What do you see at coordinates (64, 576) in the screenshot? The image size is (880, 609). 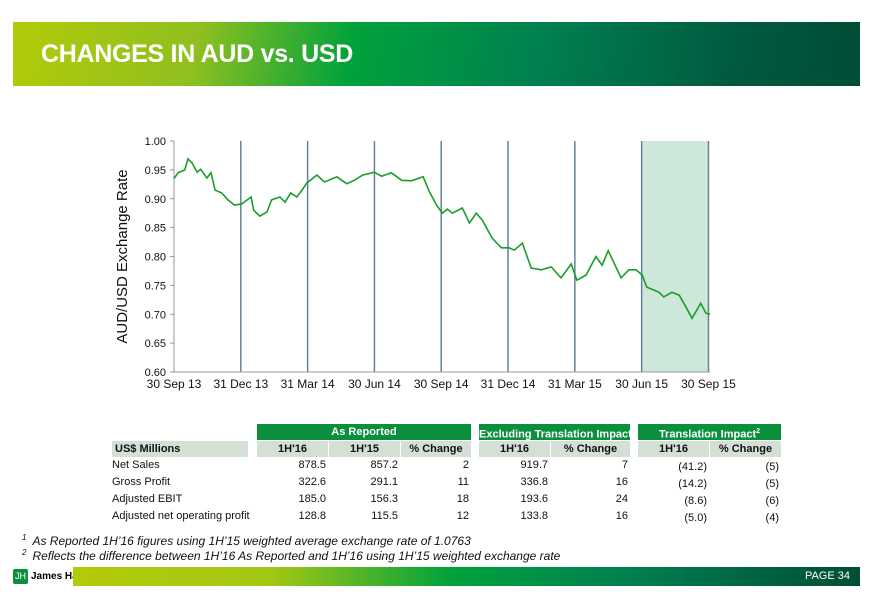 I see `logo-text: James Hardie` at bounding box center [64, 576].